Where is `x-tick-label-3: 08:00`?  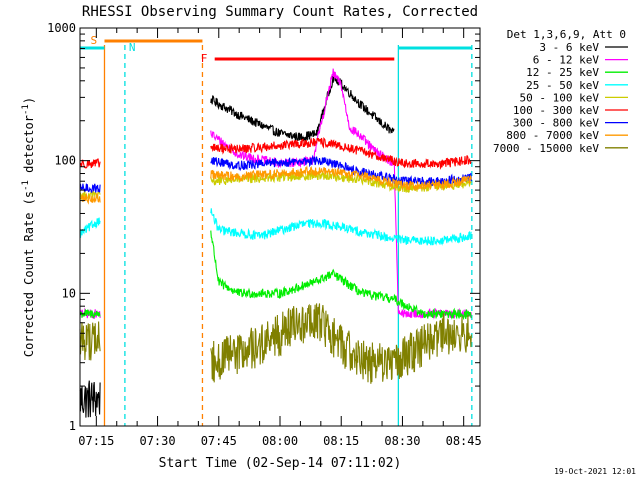 x-tick-label-3: 08:00 is located at coordinates (280, 441).